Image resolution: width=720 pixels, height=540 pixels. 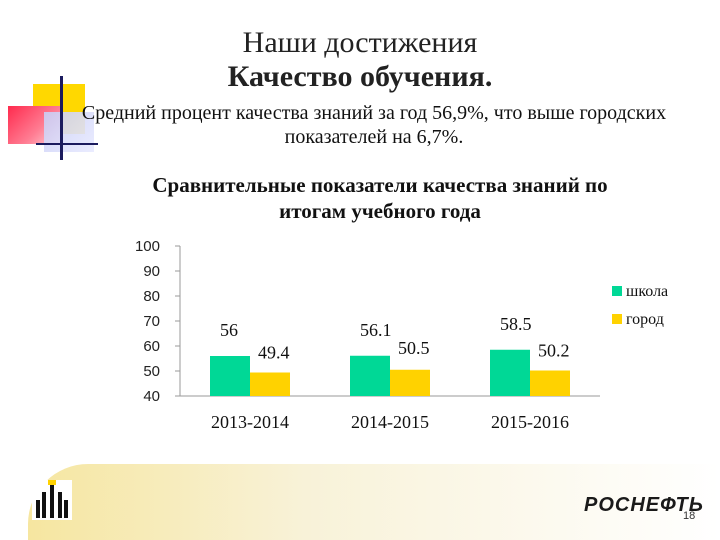 I want to click on data-label: 56, so click(x=229, y=330).